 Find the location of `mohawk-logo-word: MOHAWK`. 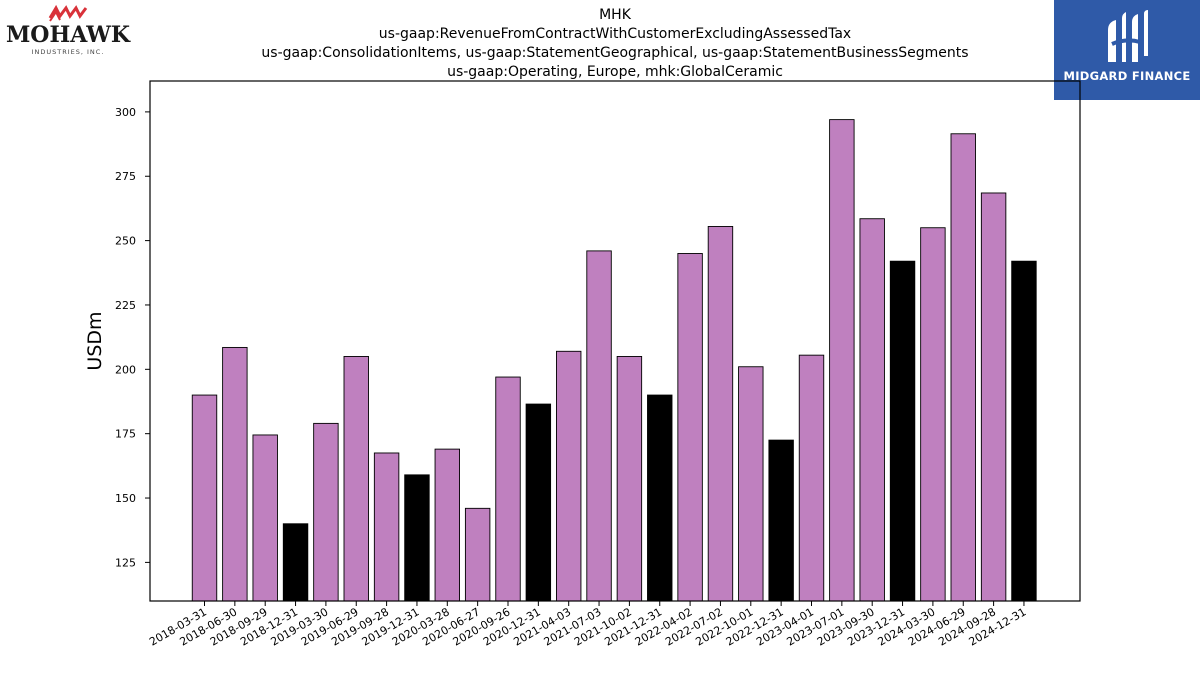

mohawk-logo-word: MOHAWK is located at coordinates (68, 35).